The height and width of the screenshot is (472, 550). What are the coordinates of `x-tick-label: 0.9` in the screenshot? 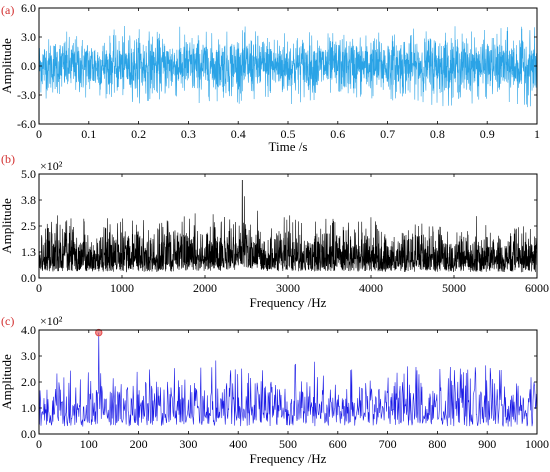 It's located at (487, 134).